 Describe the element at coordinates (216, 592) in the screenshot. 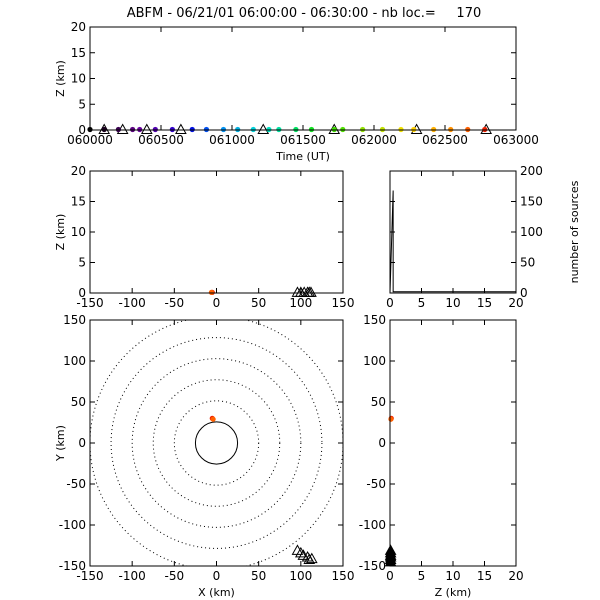

I see `x-axis-label: X (km)` at that location.